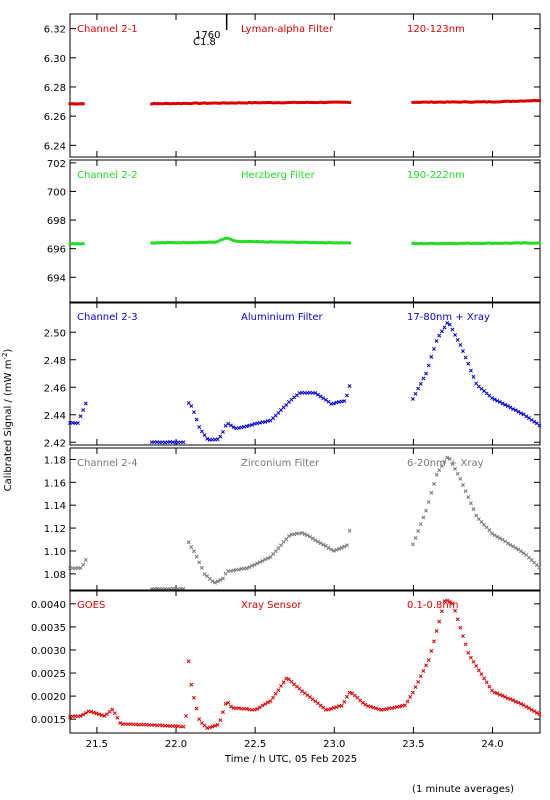 This screenshot has width=550, height=800. I want to click on panel-filter-label: Herzberg Filter, so click(278, 175).